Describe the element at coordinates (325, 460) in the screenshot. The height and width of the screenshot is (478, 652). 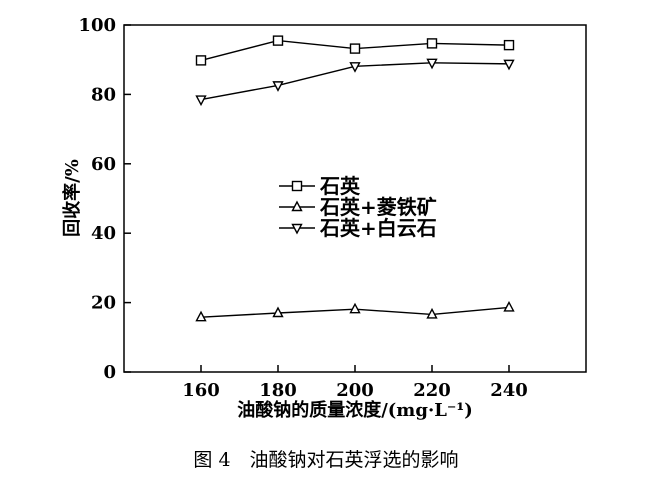
I see `figure-caption: 图 4 油酸钠对石英浮选的影响` at that location.